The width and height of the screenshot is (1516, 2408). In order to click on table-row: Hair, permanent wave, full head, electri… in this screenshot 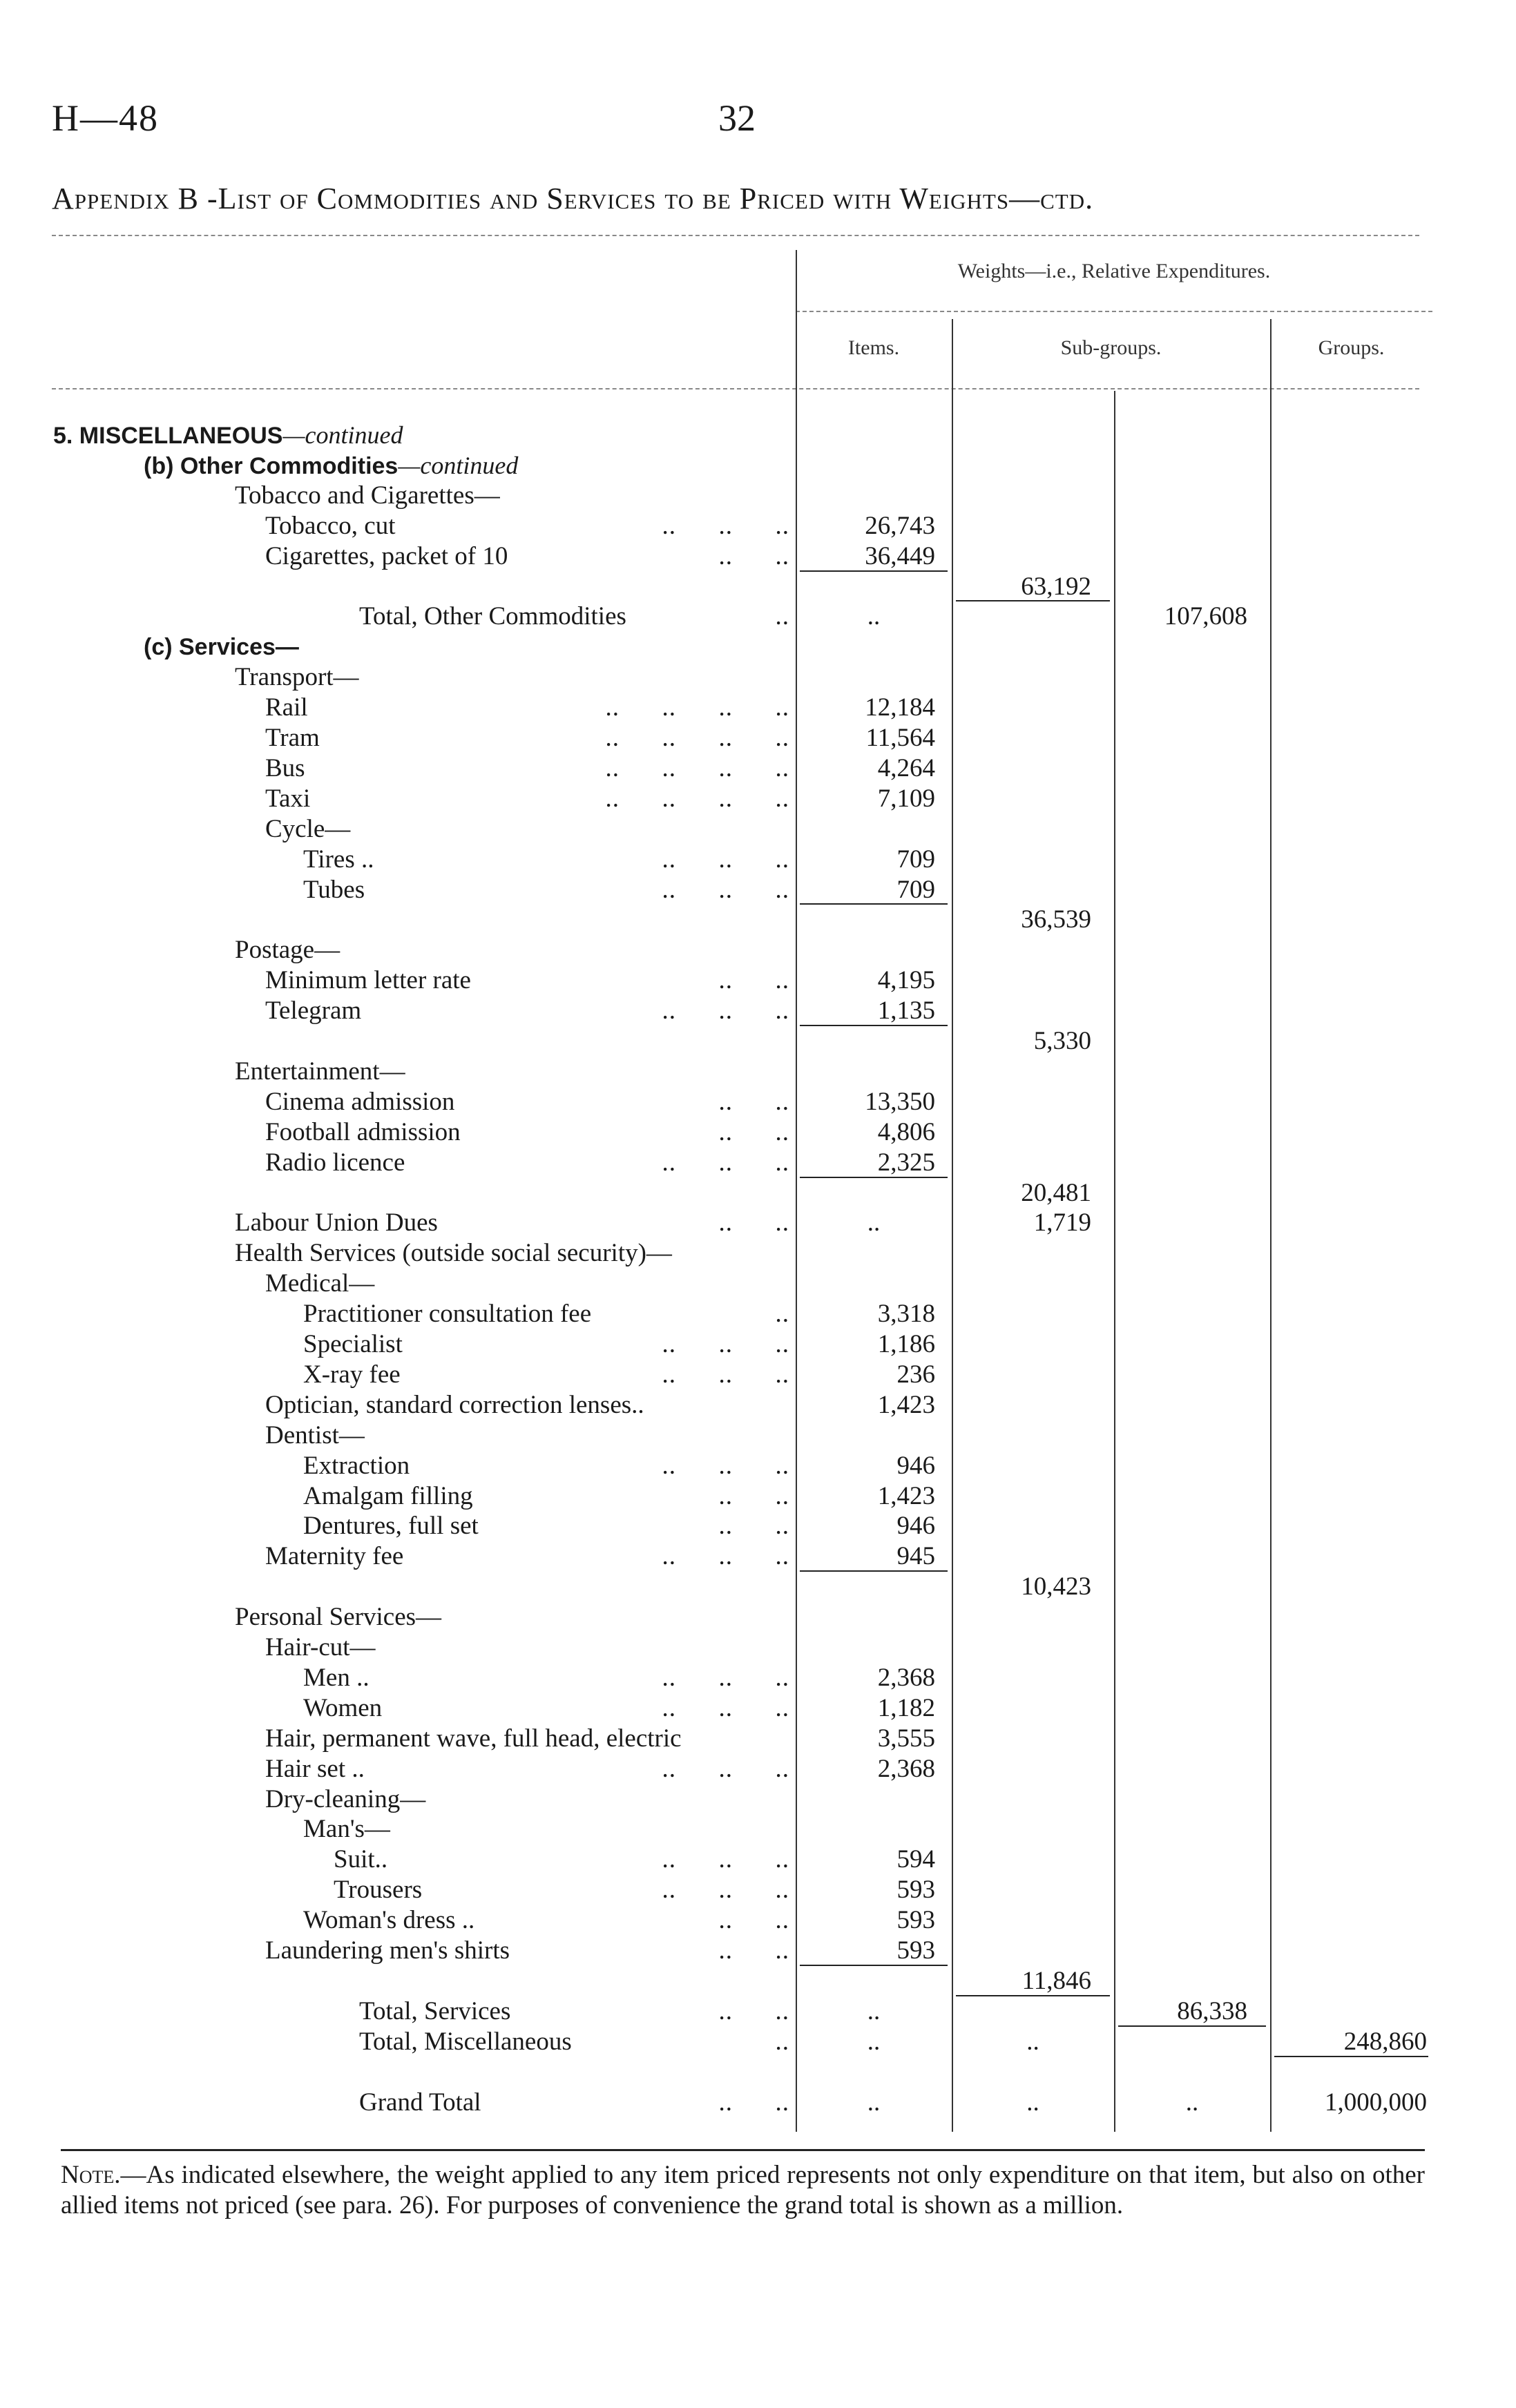, I will do `click(758, 1739)`.